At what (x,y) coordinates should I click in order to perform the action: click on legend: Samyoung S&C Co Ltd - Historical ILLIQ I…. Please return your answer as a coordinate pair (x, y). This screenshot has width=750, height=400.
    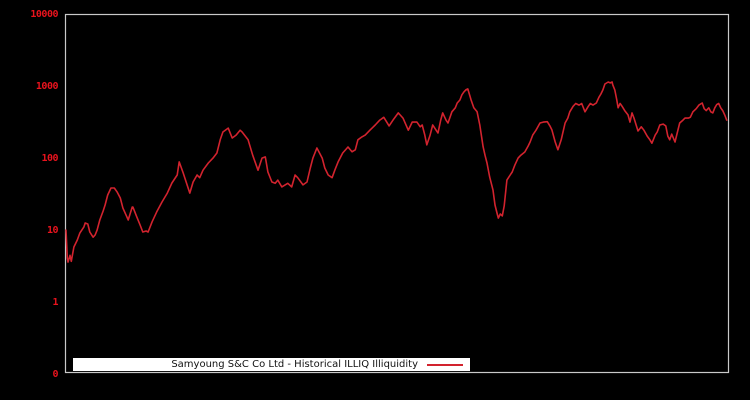
    Looking at the image, I should click on (271, 364).